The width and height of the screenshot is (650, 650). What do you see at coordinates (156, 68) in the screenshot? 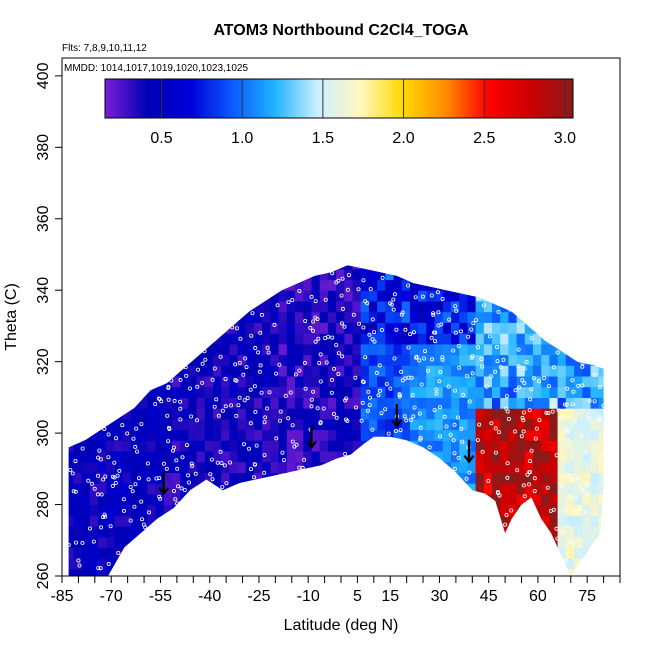
I see `dates-note: MMDD: 1014,1017,1019,1020,1023,1025` at bounding box center [156, 68].